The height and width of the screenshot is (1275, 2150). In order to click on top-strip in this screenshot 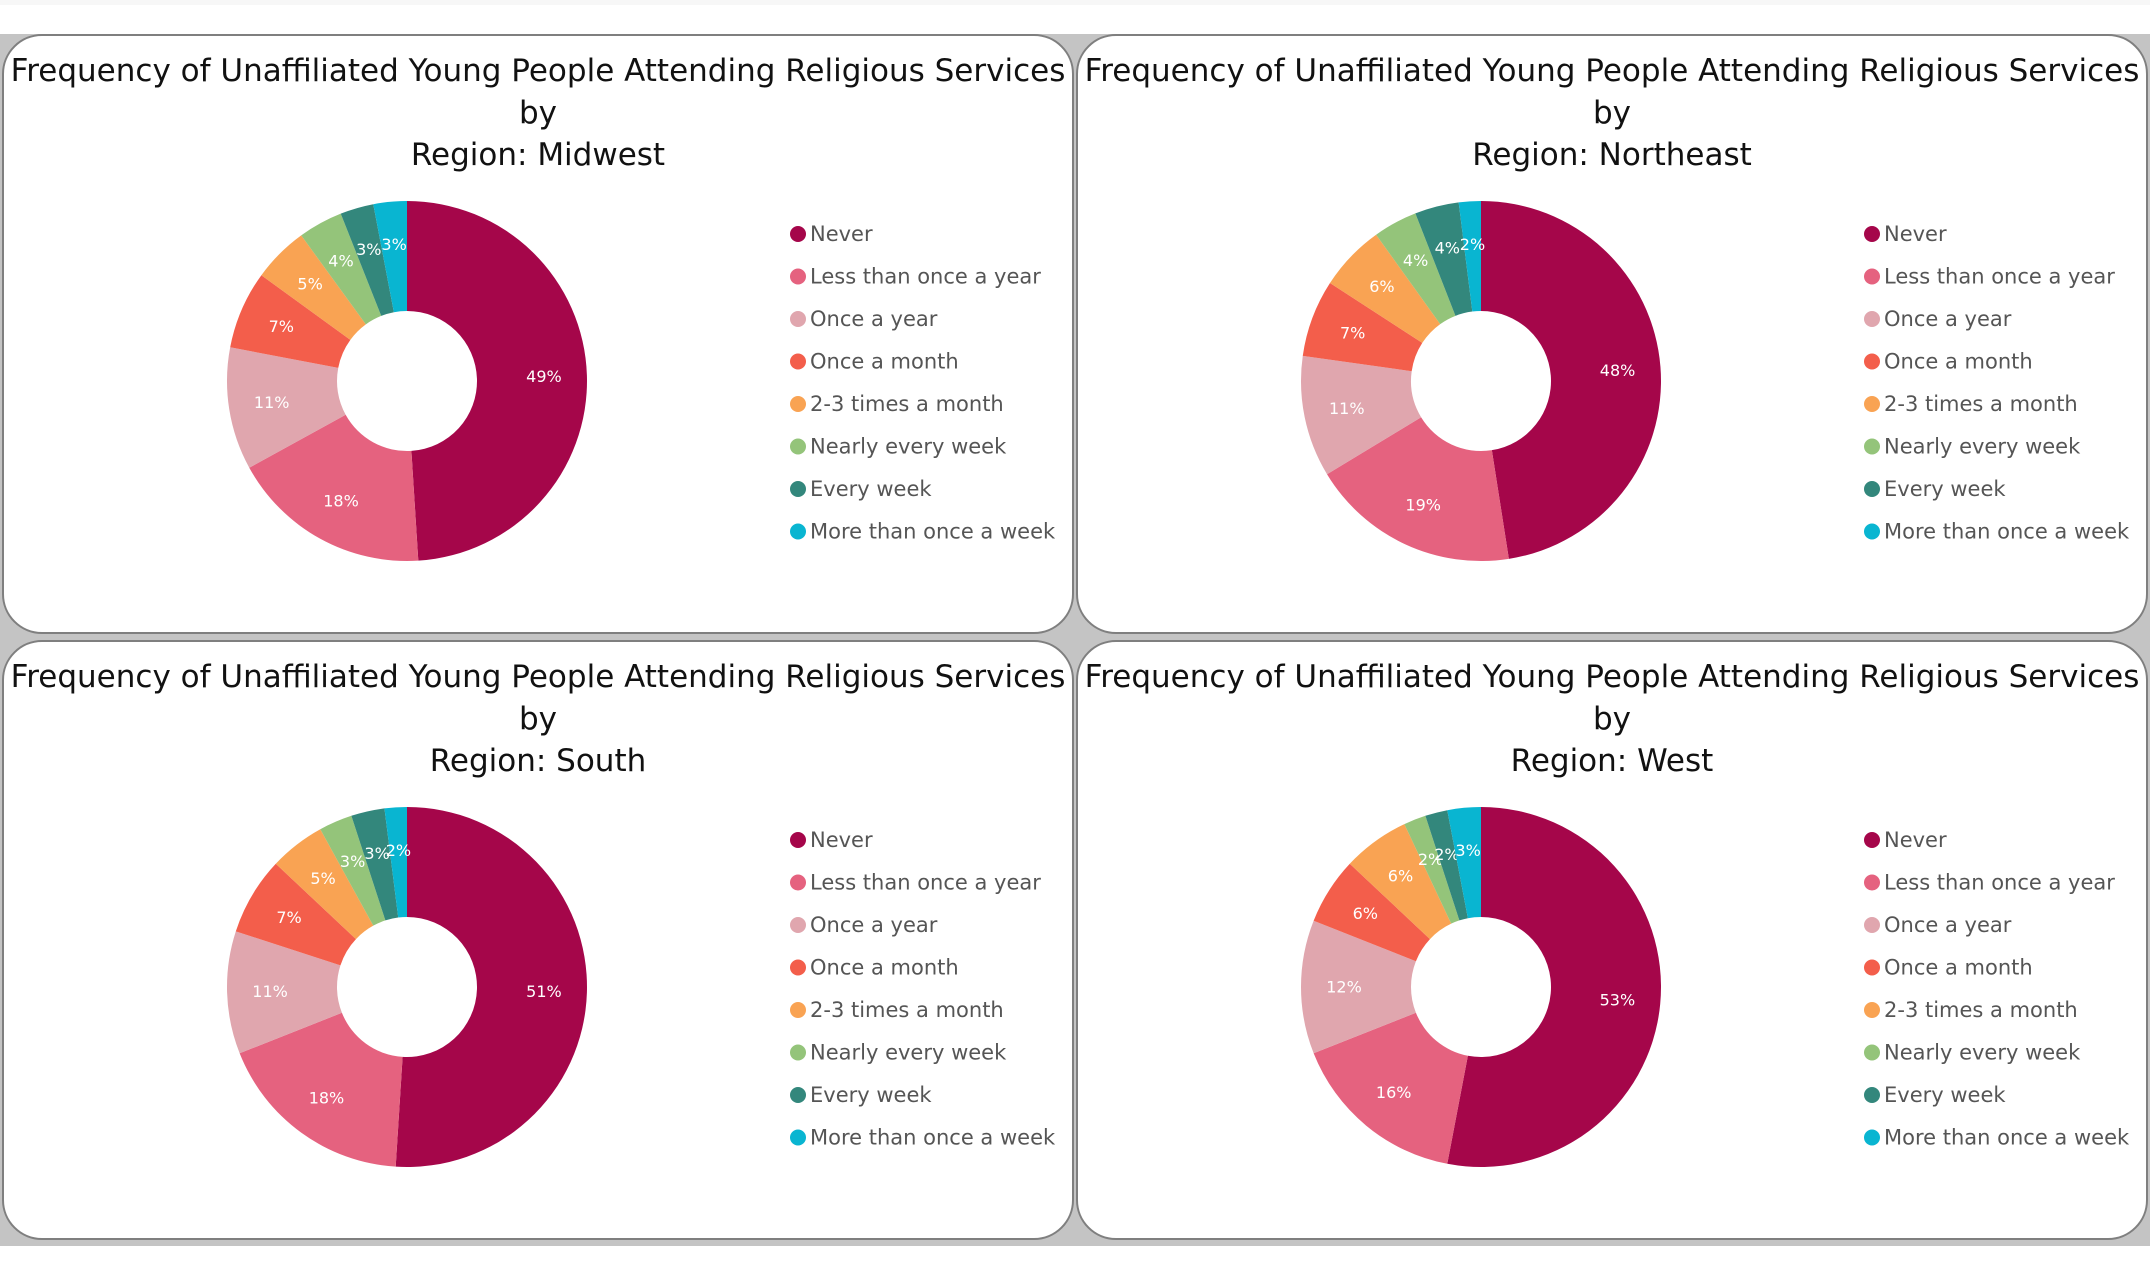, I will do `click(1075, 2)`.